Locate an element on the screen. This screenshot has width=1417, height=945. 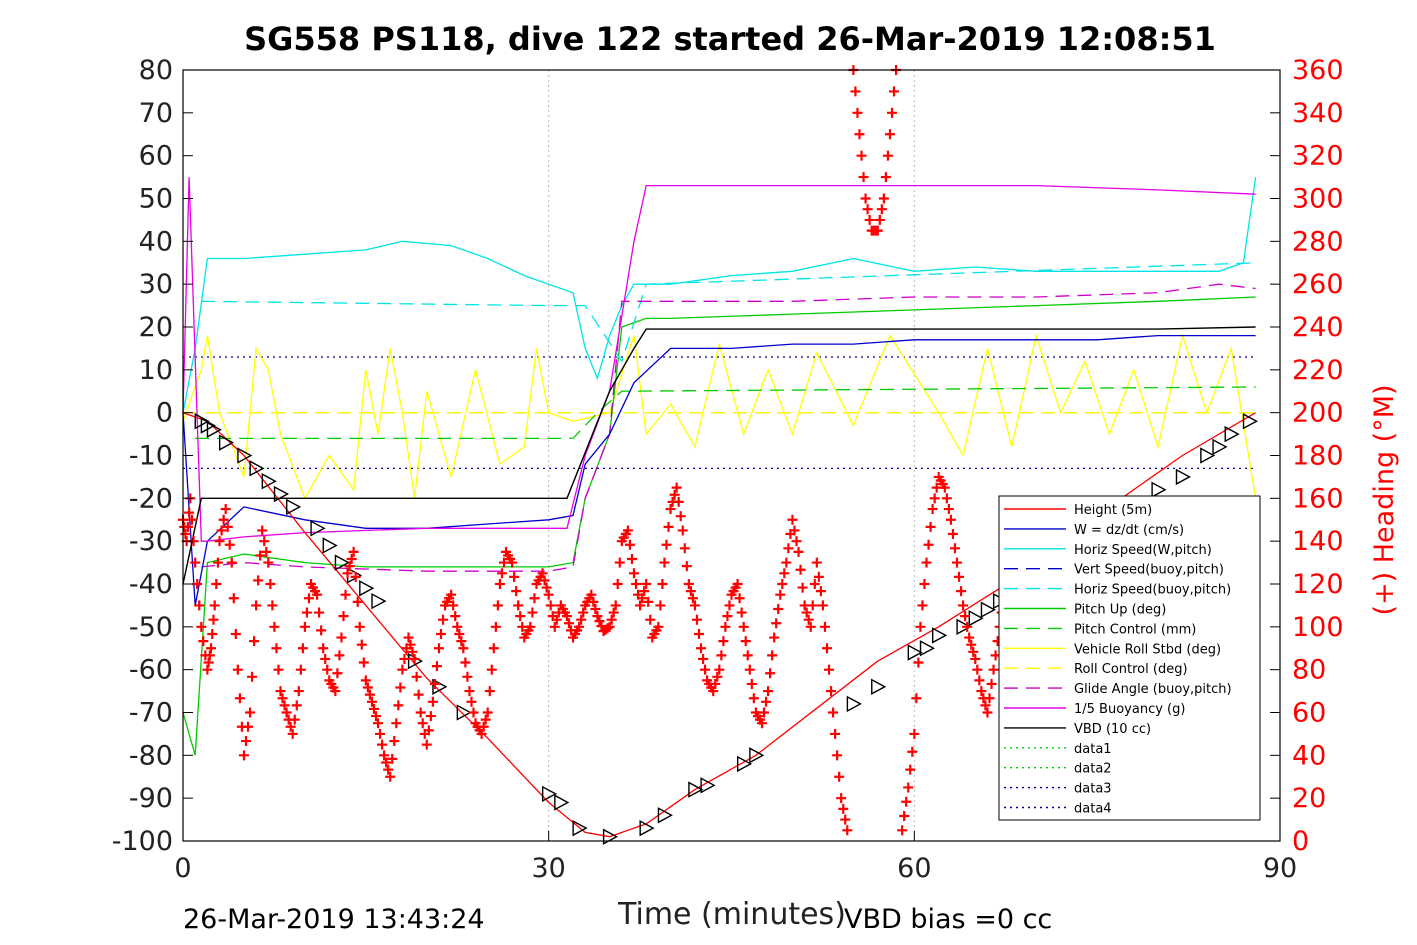
left-tick-label-17: -90 is located at coordinates (151, 798).